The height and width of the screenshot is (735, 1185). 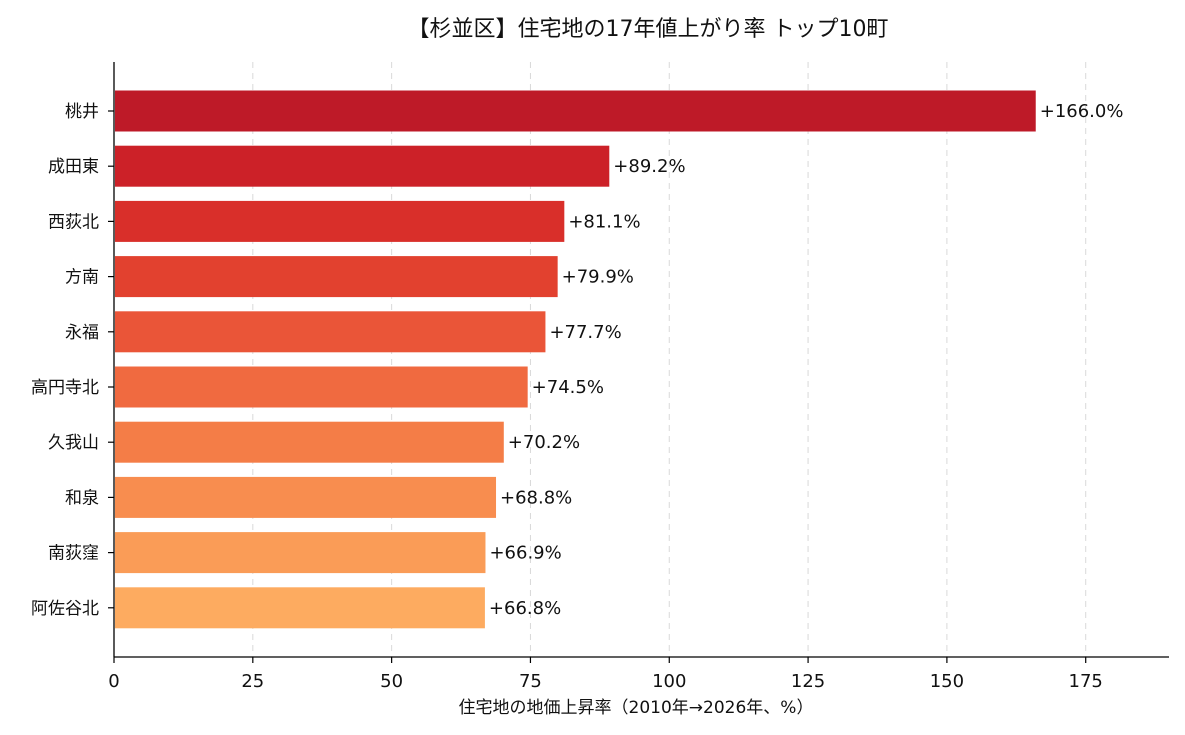 I want to click on x-tick-label: 150, so click(x=947, y=681).